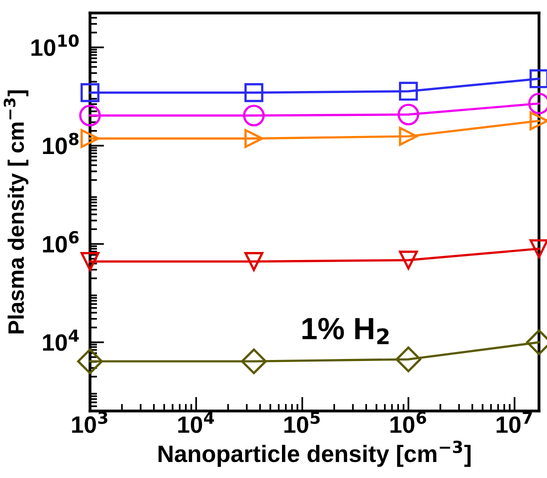 Image resolution: width=547 pixels, height=478 pixels. Describe the element at coordinates (408, 422) in the screenshot. I see `x-tick-label: 10$^{6}$` at that location.